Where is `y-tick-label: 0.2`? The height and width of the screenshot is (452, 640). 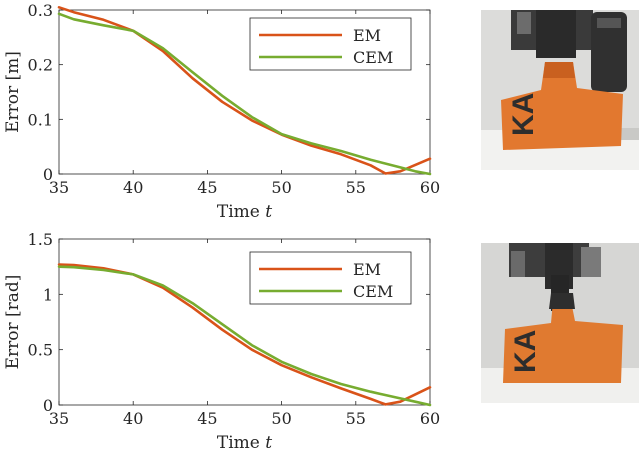 y-tick-label: 0.2 is located at coordinates (40, 65).